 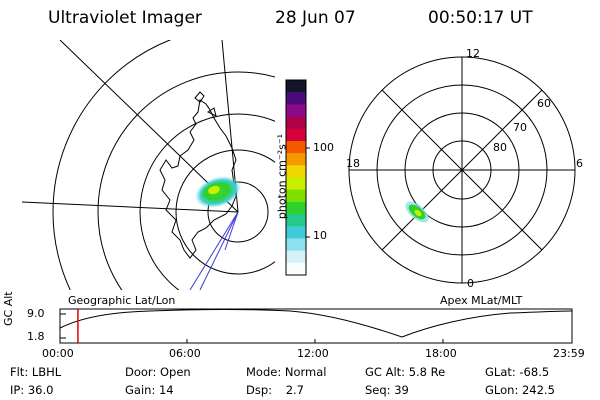 I want to click on timeline-x-3: 18:00, so click(x=441, y=353).